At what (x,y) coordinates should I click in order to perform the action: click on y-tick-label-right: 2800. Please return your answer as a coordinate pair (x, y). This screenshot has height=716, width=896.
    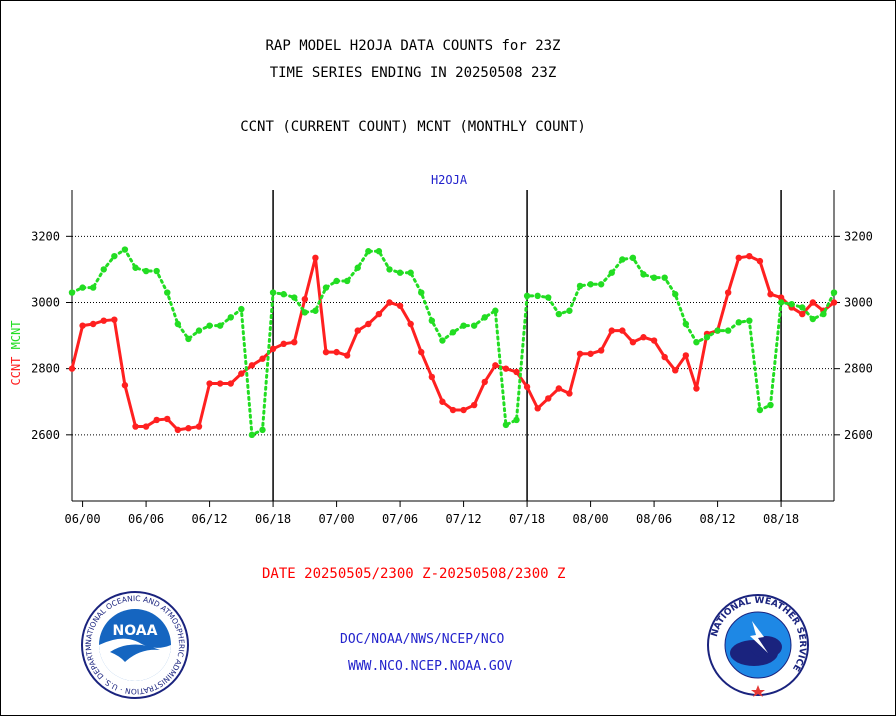
    Looking at the image, I should click on (858, 369).